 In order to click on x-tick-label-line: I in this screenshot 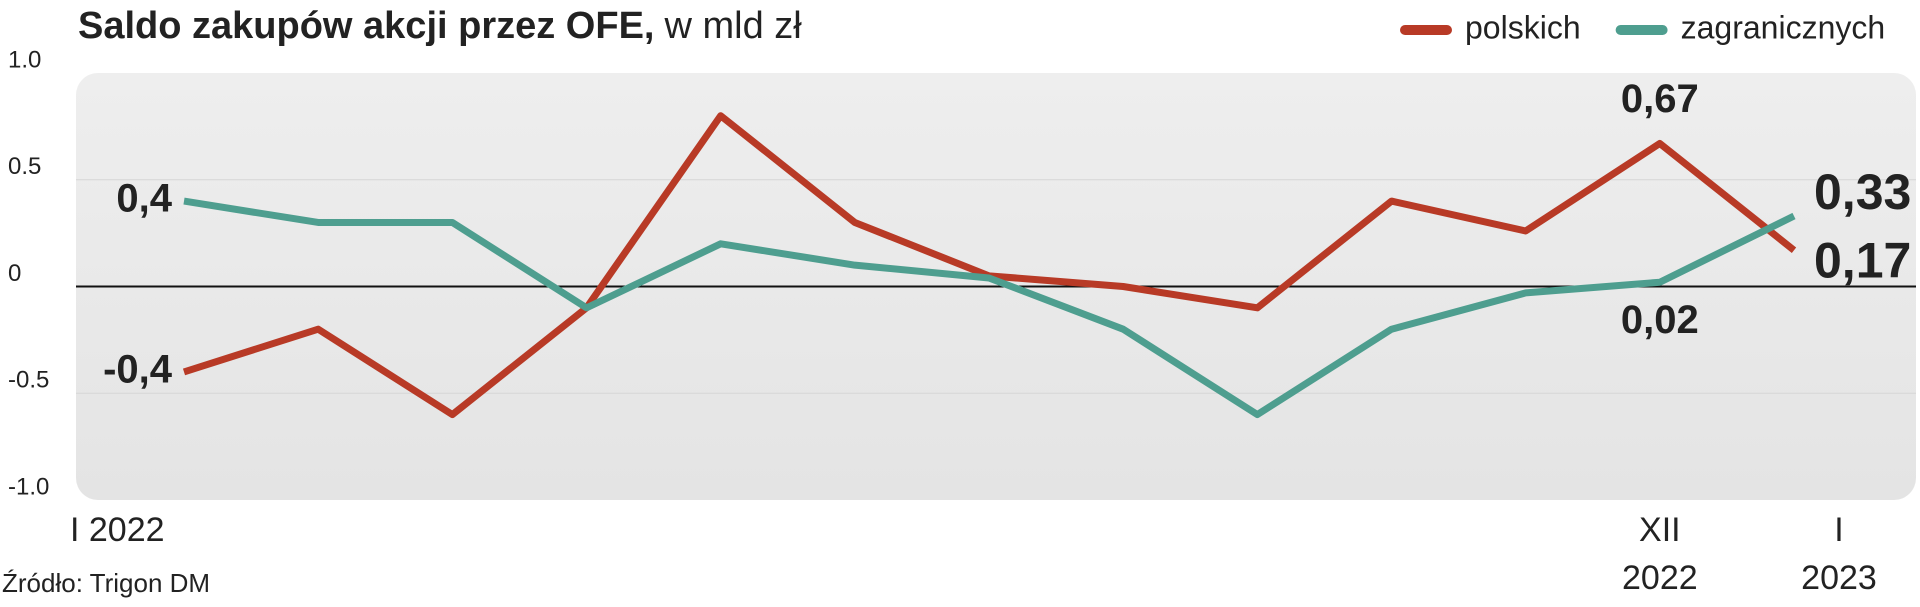, I will do `click(1838, 530)`.